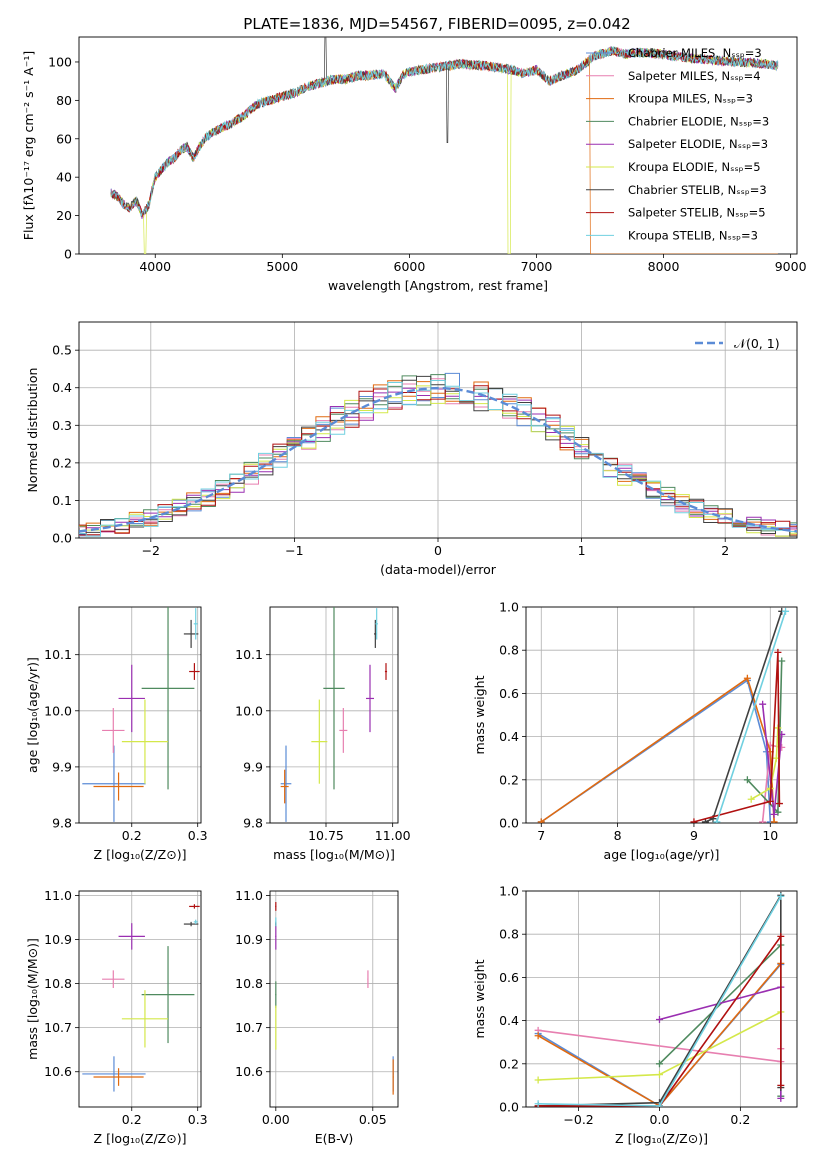 The width and height of the screenshot is (819, 1170). I want to click on mass_vs_EBV-frame, so click(334, 999).